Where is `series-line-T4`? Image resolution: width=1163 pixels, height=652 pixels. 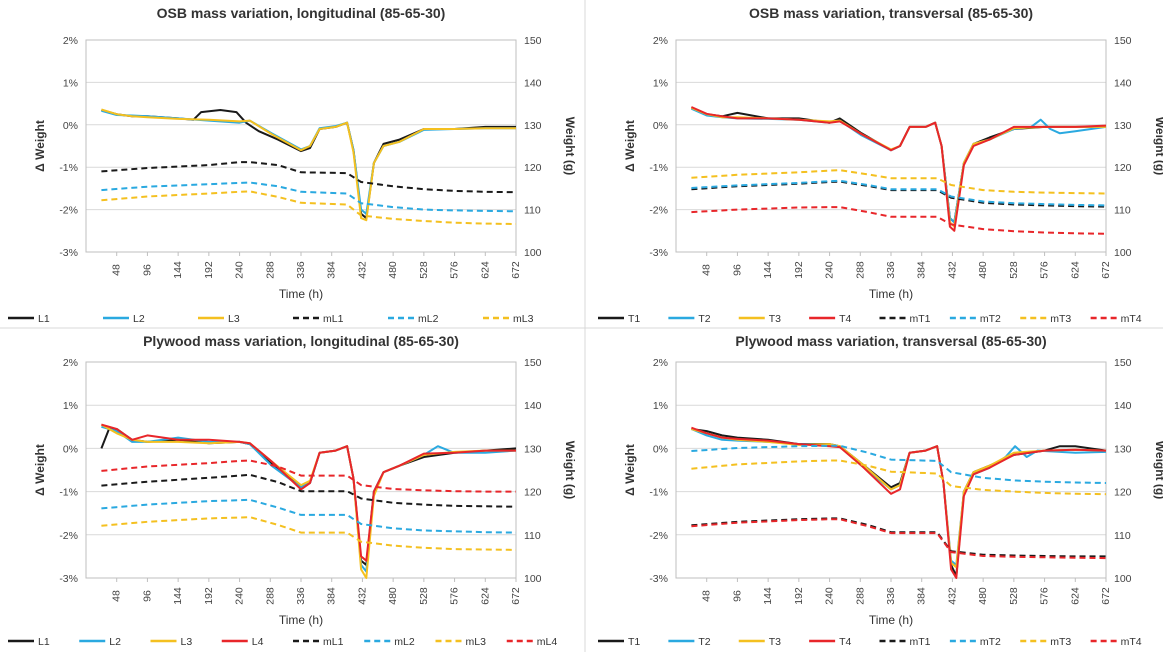
series-line-T4 is located at coordinates (898, 169).